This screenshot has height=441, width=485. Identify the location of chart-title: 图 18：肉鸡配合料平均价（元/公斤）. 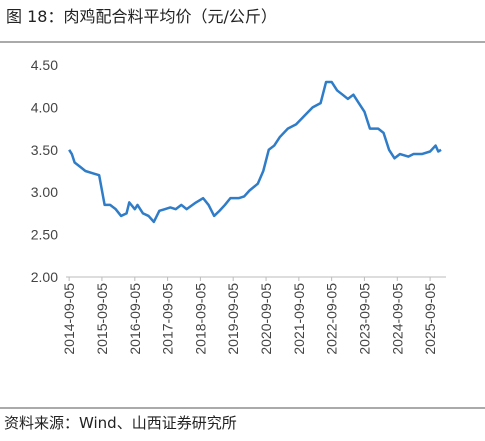
(141, 16).